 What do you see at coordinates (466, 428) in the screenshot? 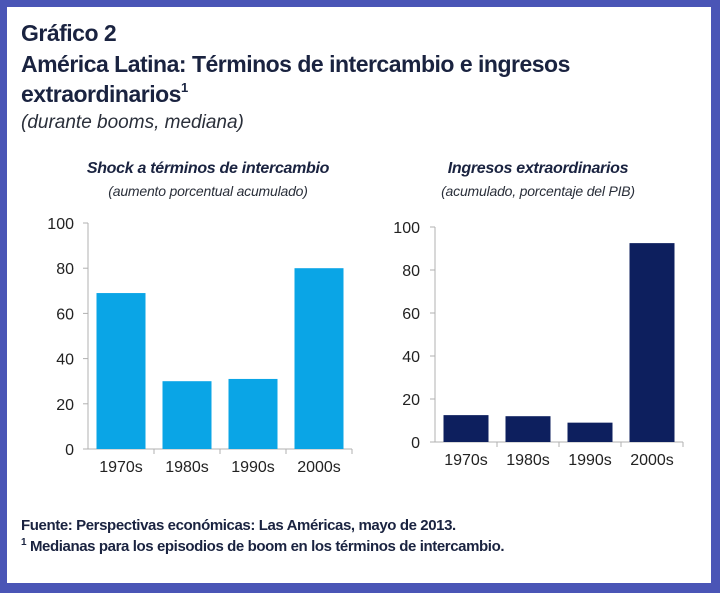
I see `right-bar-1970s` at bounding box center [466, 428].